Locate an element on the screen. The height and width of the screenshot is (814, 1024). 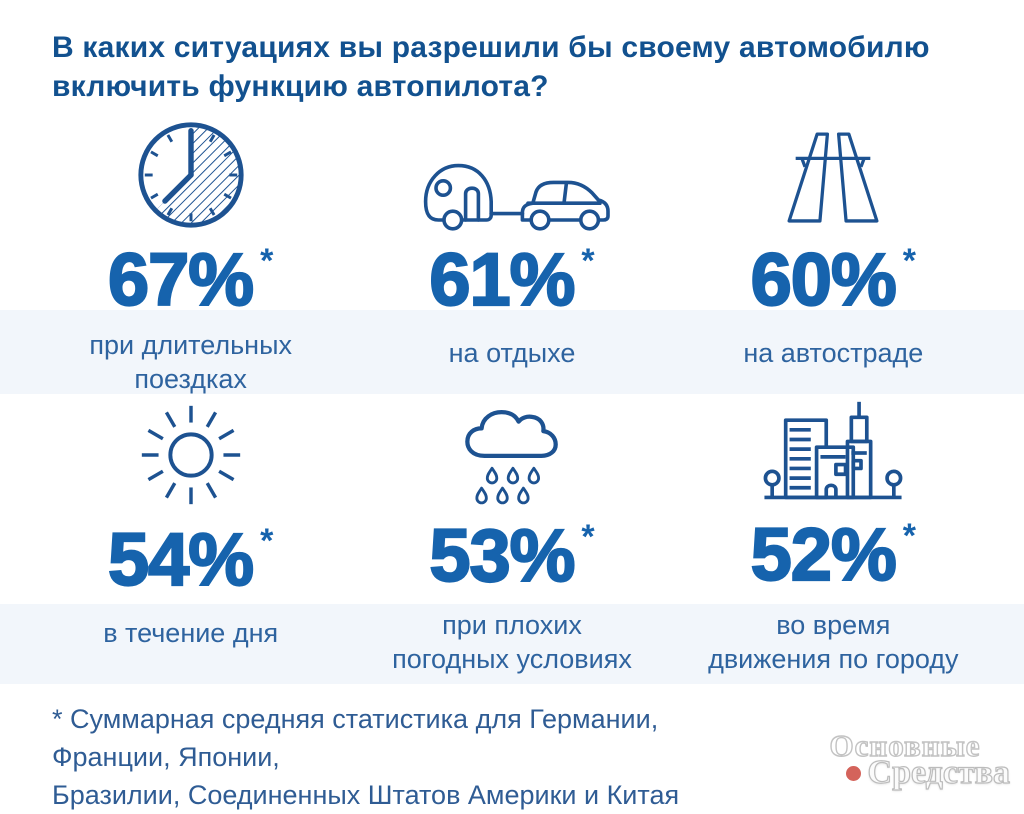
stat-card-long-trips: 67% * при длительных поездках is located at coordinates (190, 256).